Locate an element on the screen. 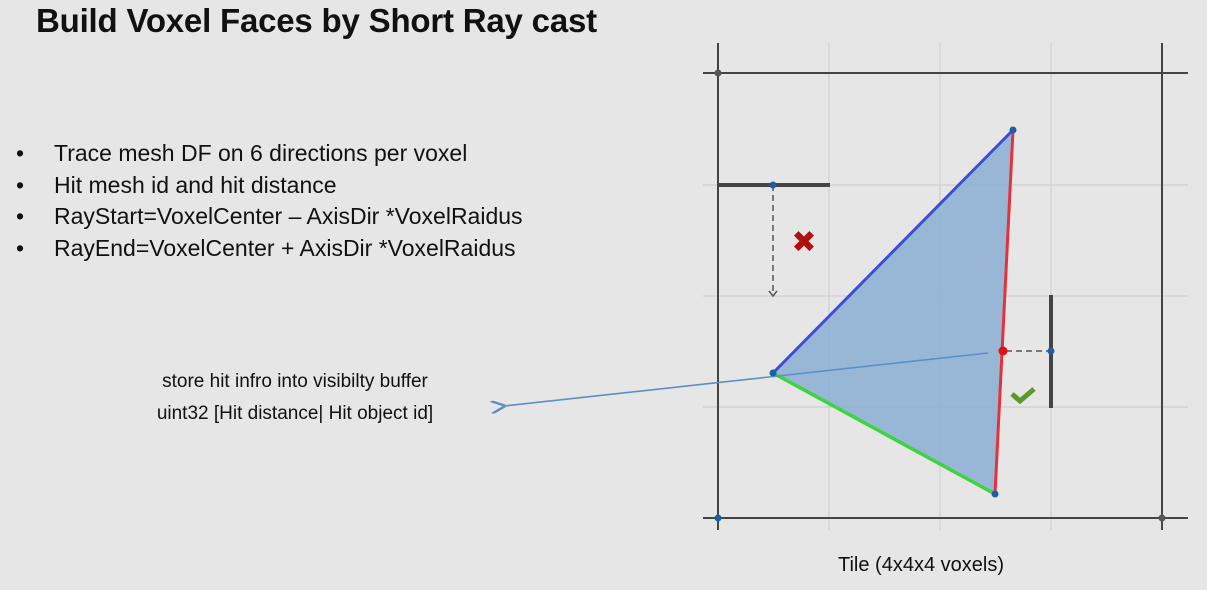 Image resolution: width=1207 pixels, height=590 pixels. diagram-caption: Tile (4x4x4 voxels) is located at coordinates (921, 565).